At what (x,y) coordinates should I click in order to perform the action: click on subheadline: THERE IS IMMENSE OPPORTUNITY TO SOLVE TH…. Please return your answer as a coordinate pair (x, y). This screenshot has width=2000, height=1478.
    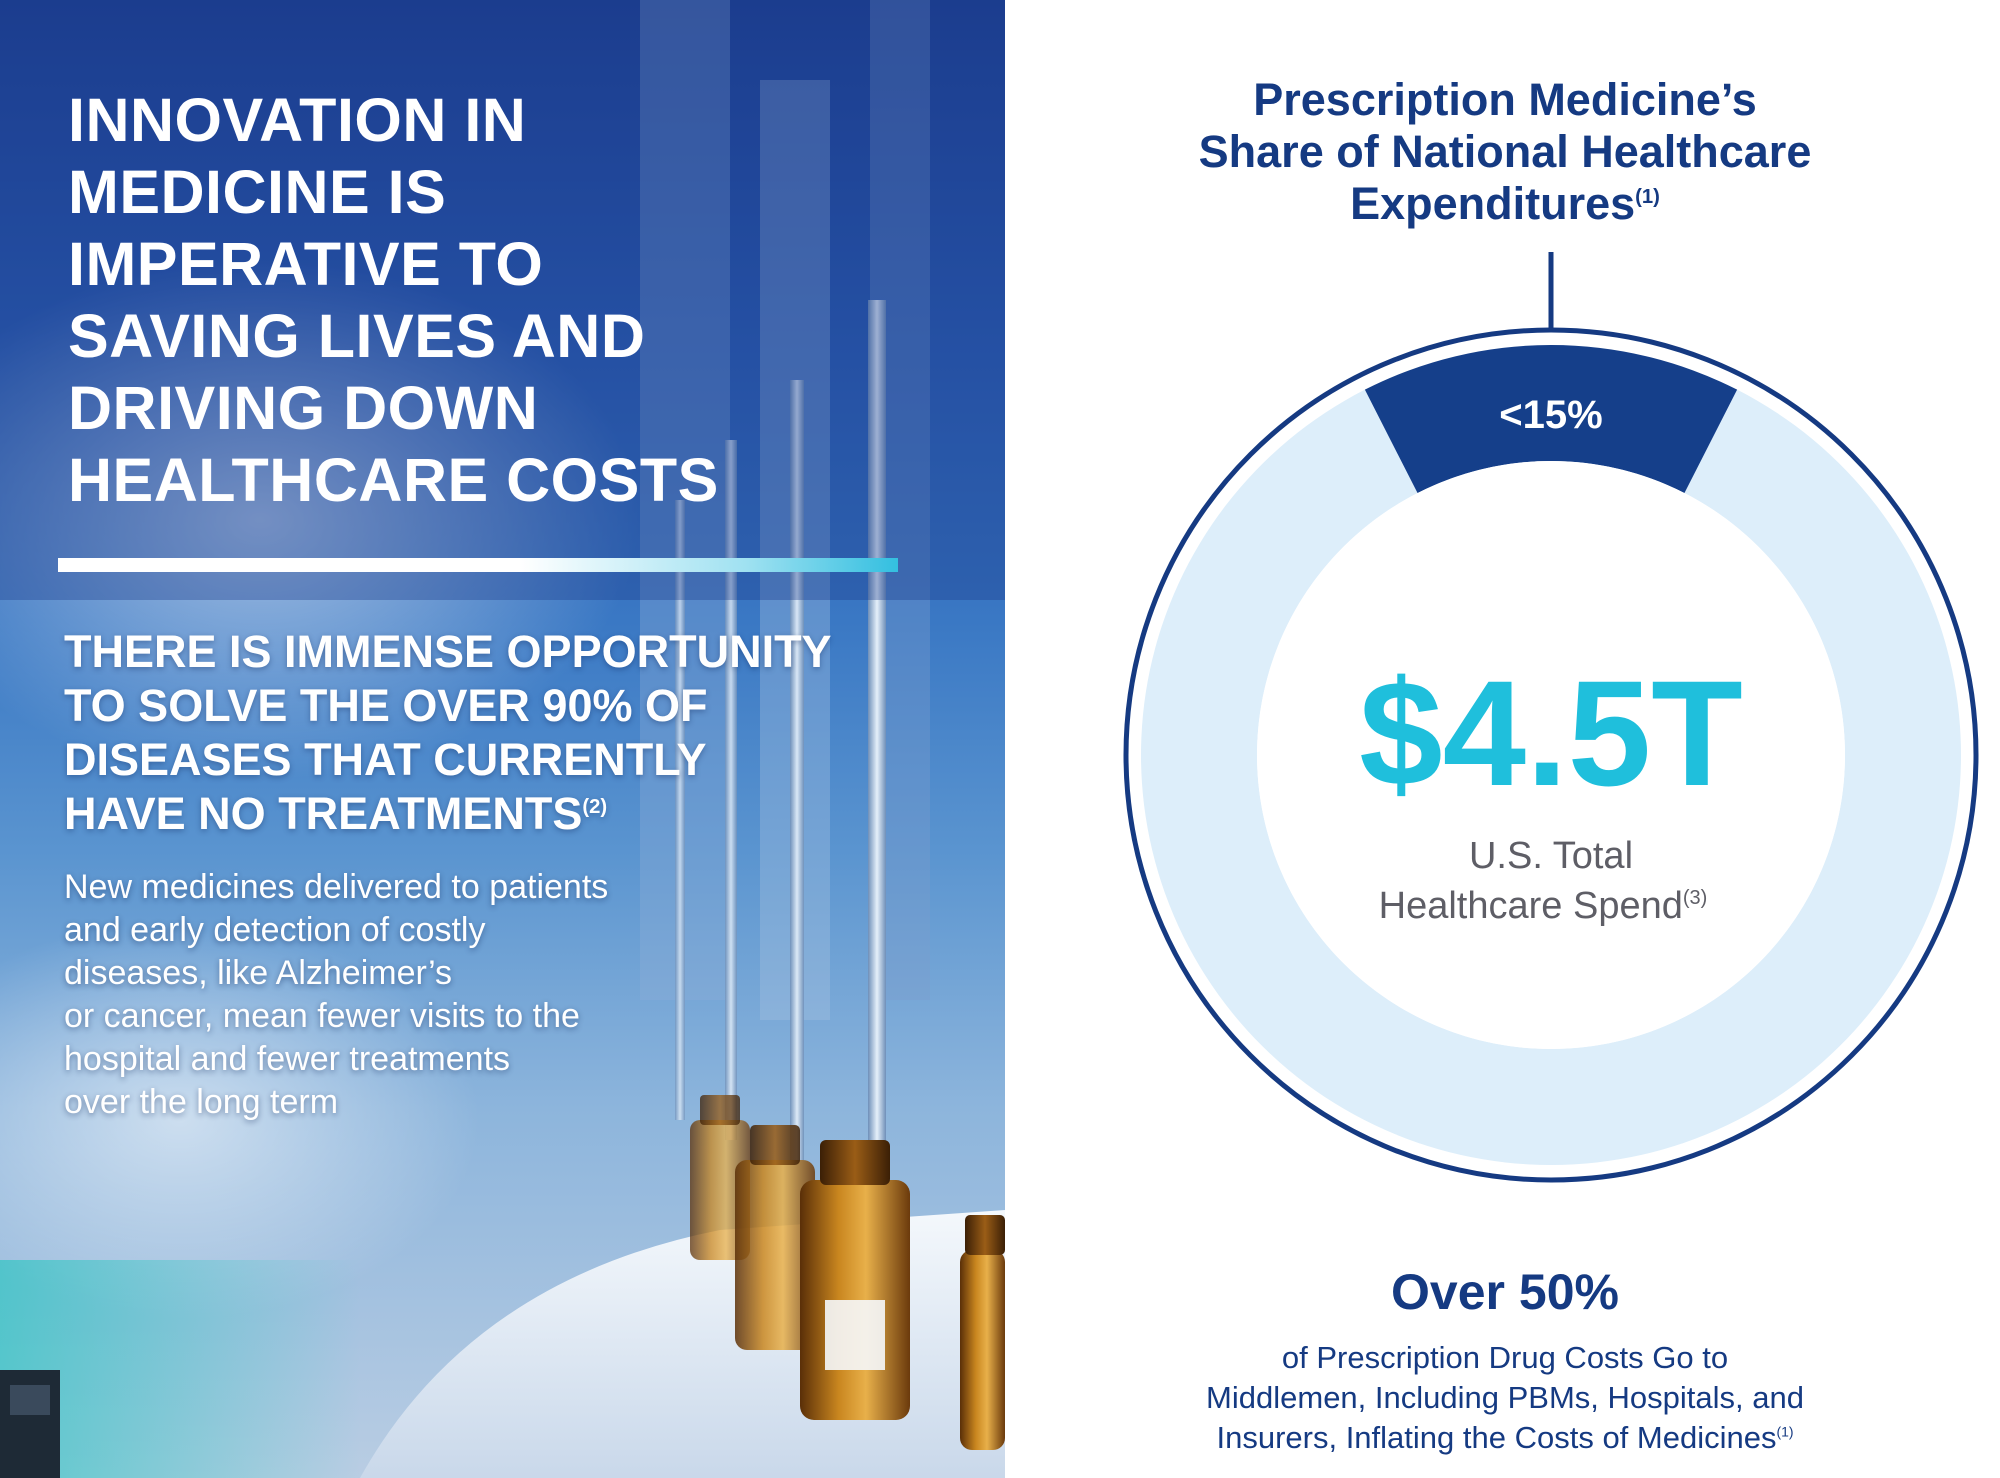
    Looking at the image, I should click on (514, 733).